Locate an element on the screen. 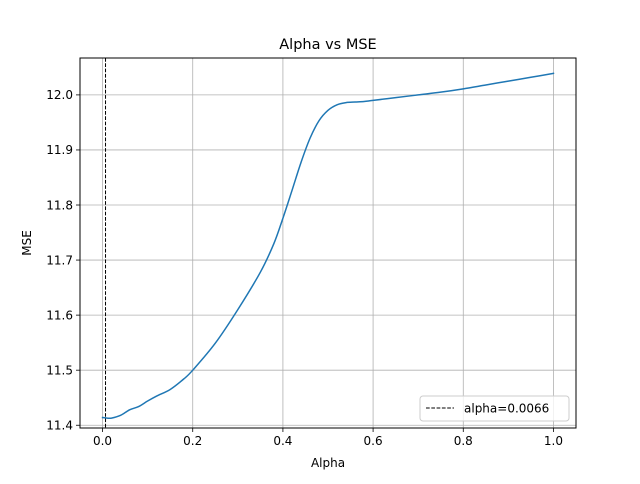  x-axis-label: Alpha is located at coordinates (328, 463).